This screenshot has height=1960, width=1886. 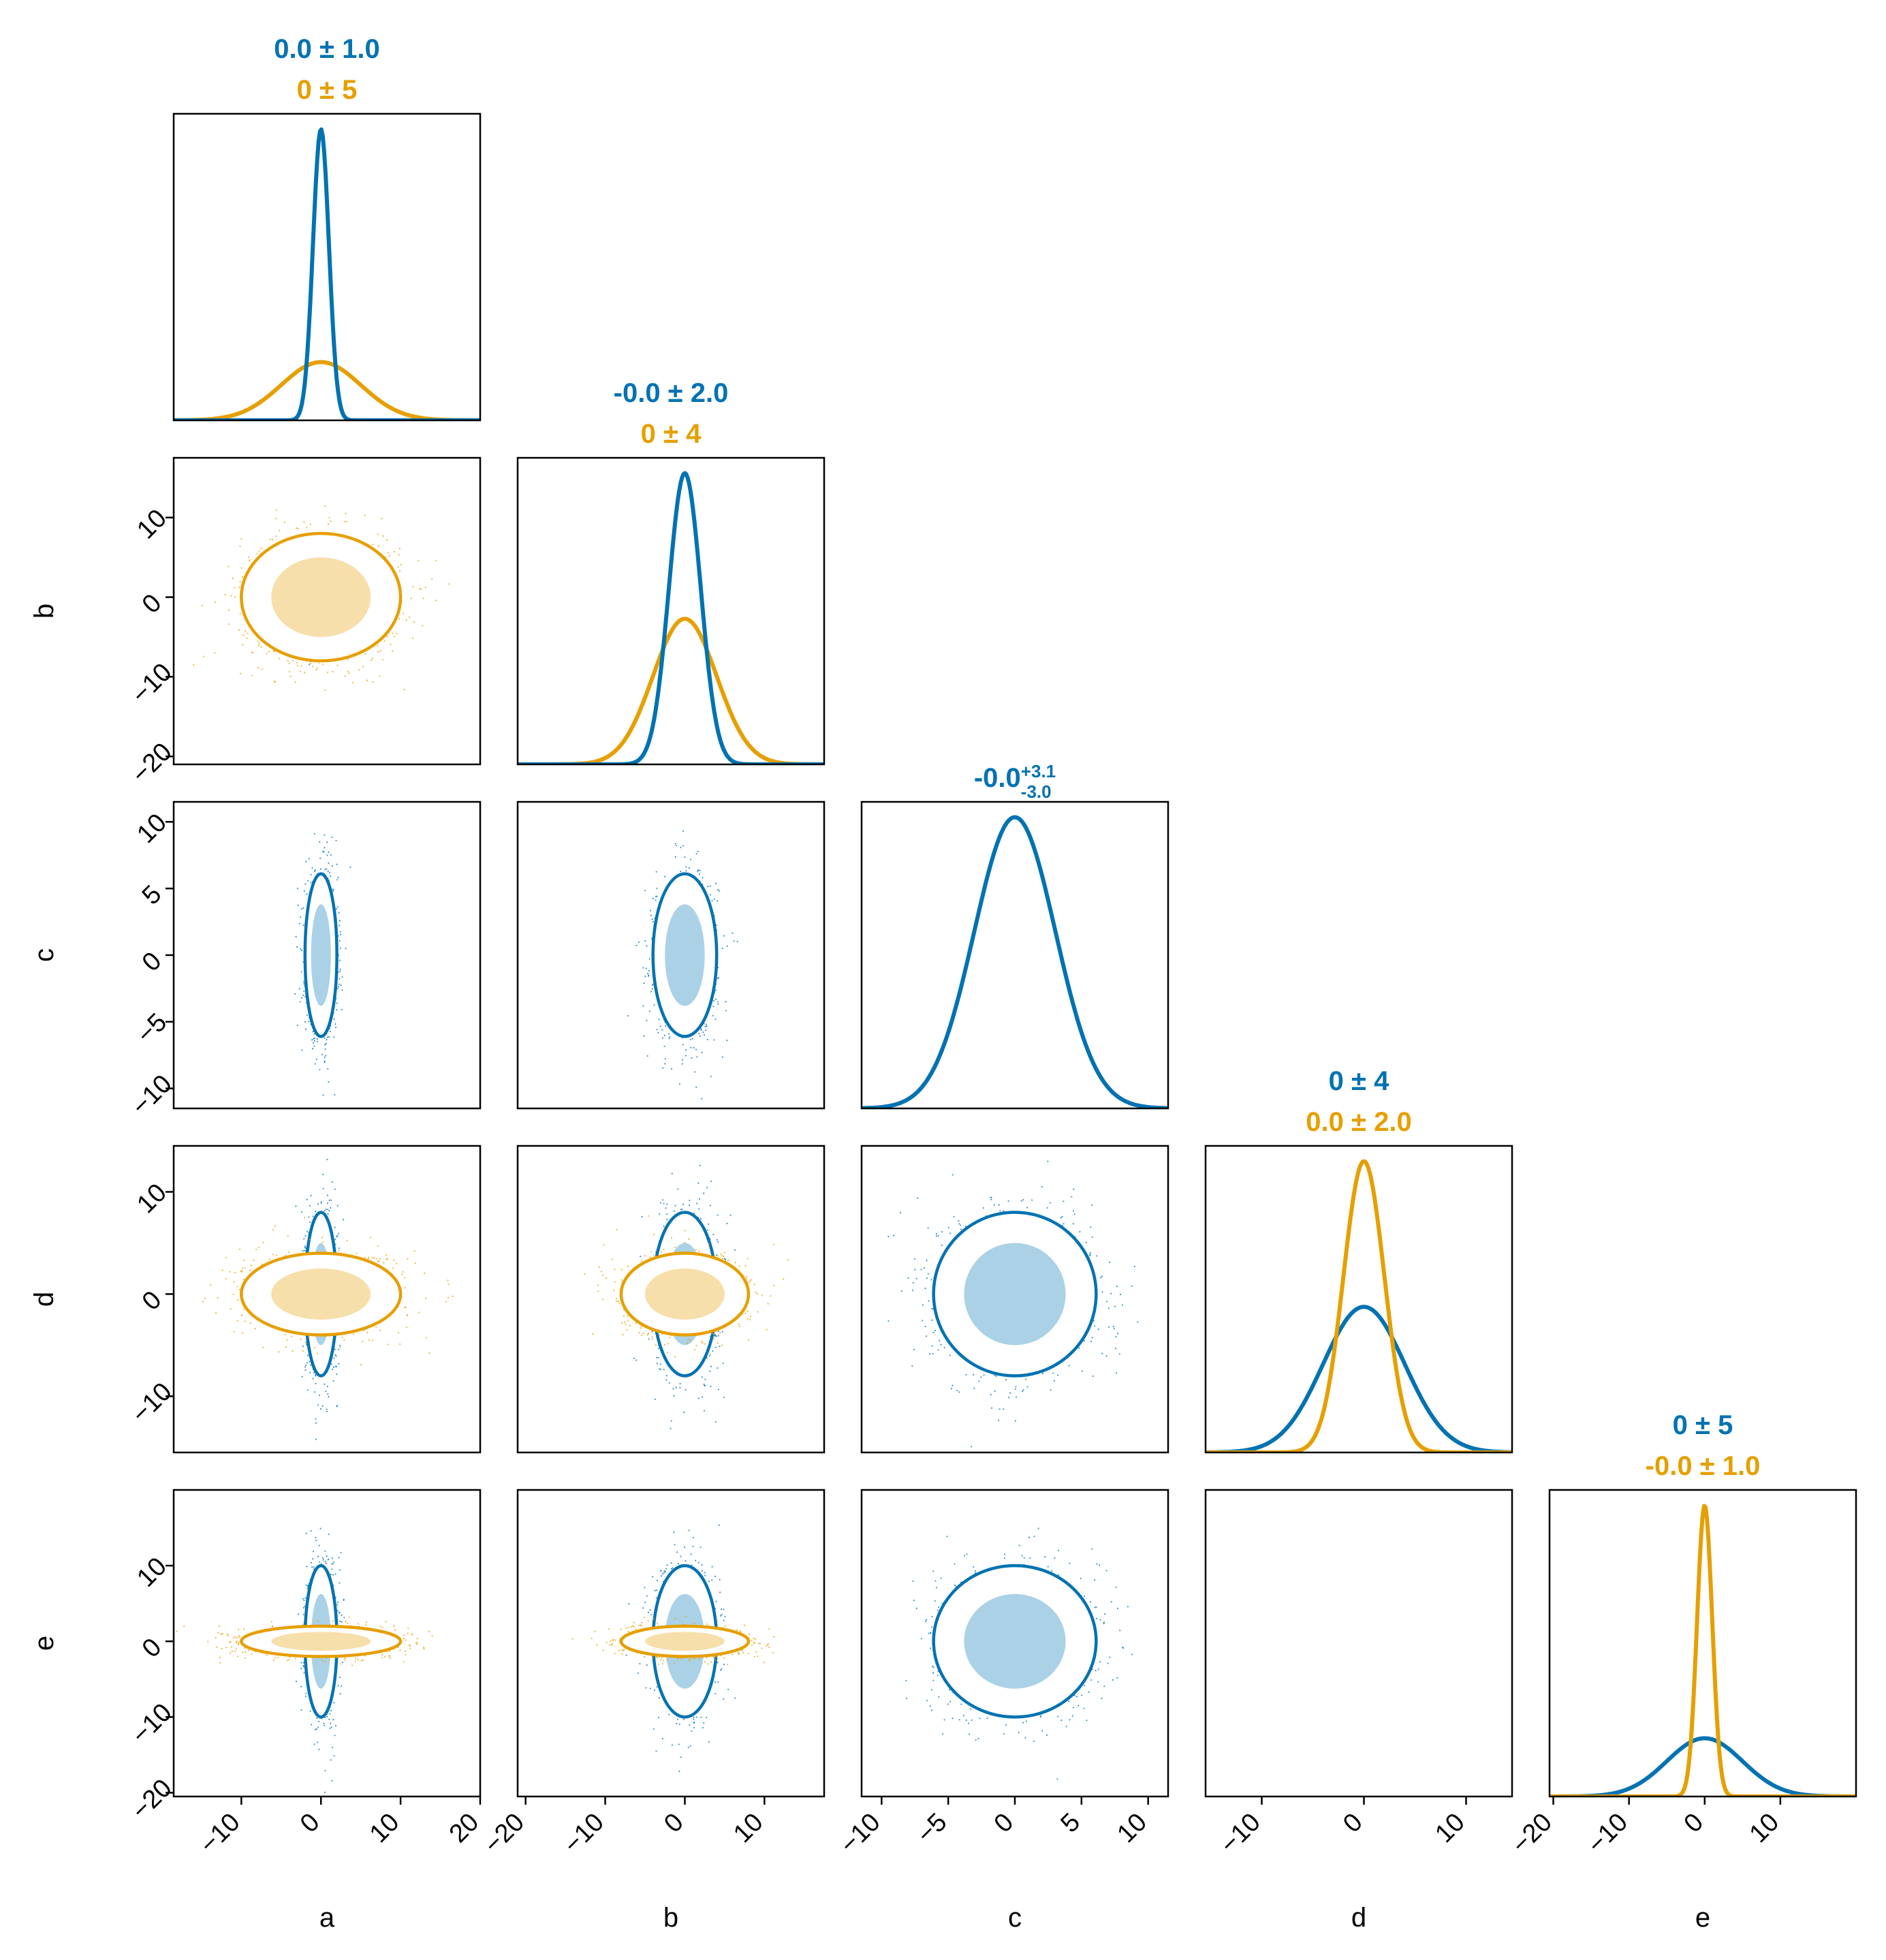 I want to click on y-axis-label-d: d, so click(x=44, y=1299).